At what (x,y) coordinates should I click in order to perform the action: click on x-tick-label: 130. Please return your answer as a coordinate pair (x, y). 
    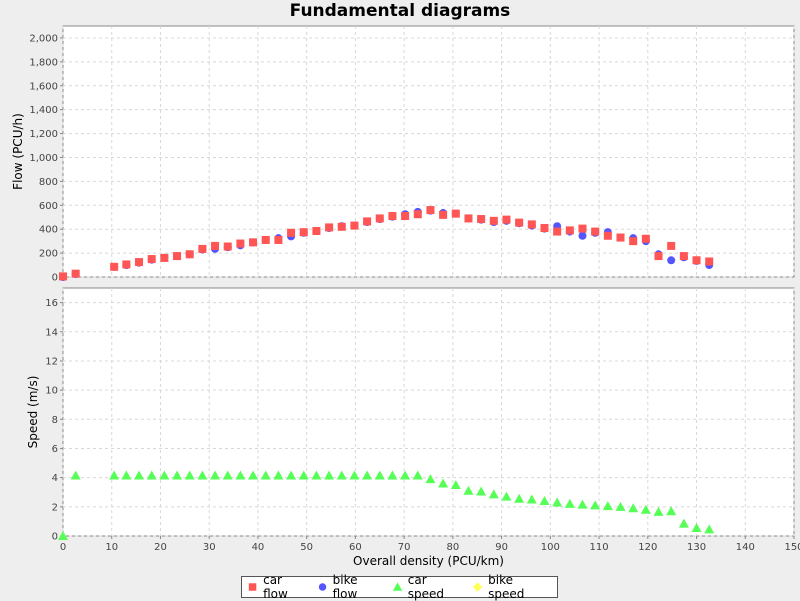
    Looking at the image, I should click on (696, 547).